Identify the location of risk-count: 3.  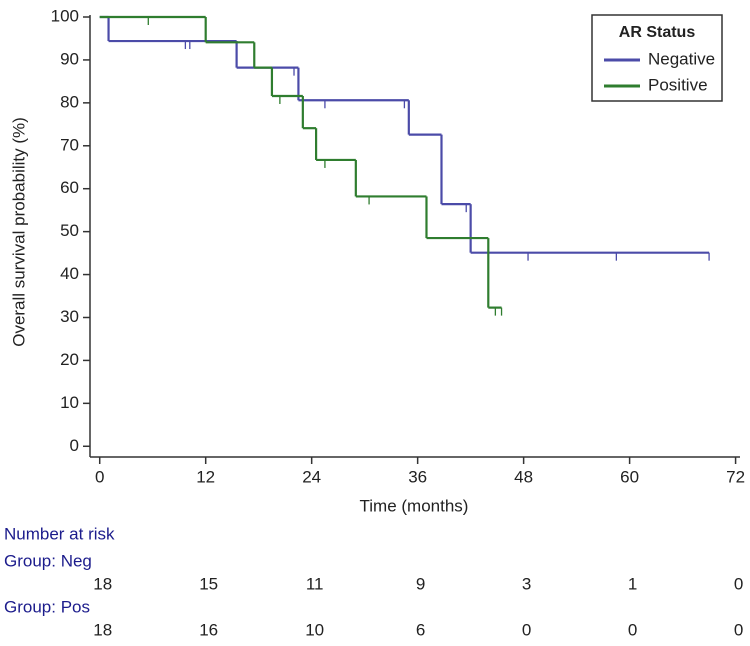
(526, 583).